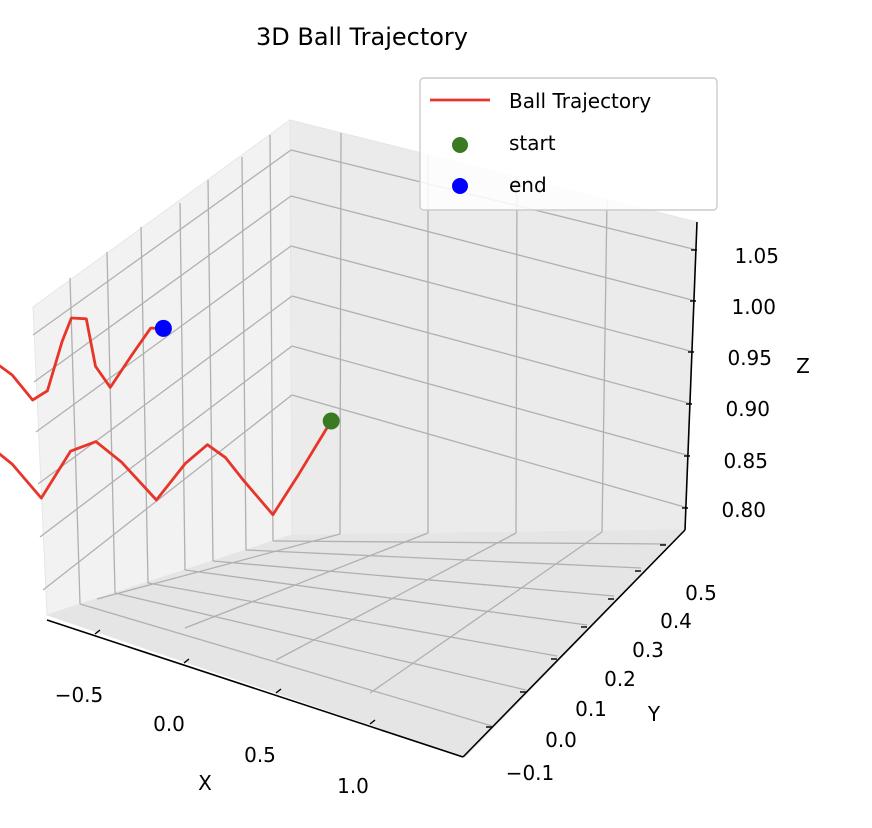 The width and height of the screenshot is (872, 828). I want to click on legend-box, so click(568, 144).